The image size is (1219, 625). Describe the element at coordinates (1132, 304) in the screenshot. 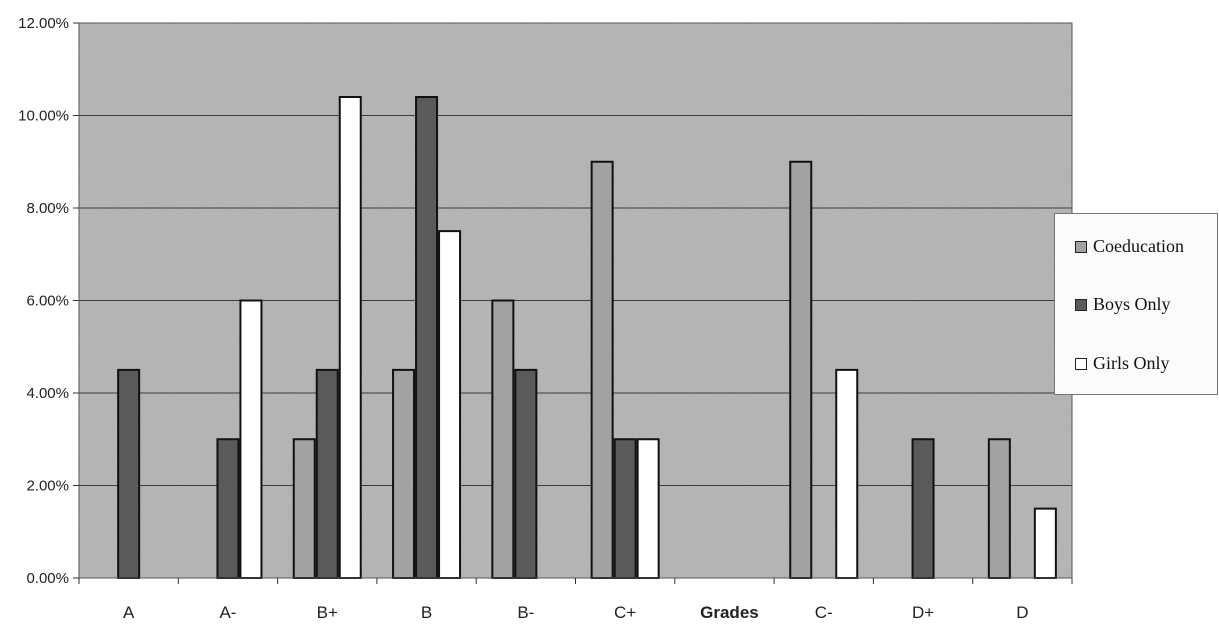

I see `legend-label-boys-only: Boys Only` at that location.